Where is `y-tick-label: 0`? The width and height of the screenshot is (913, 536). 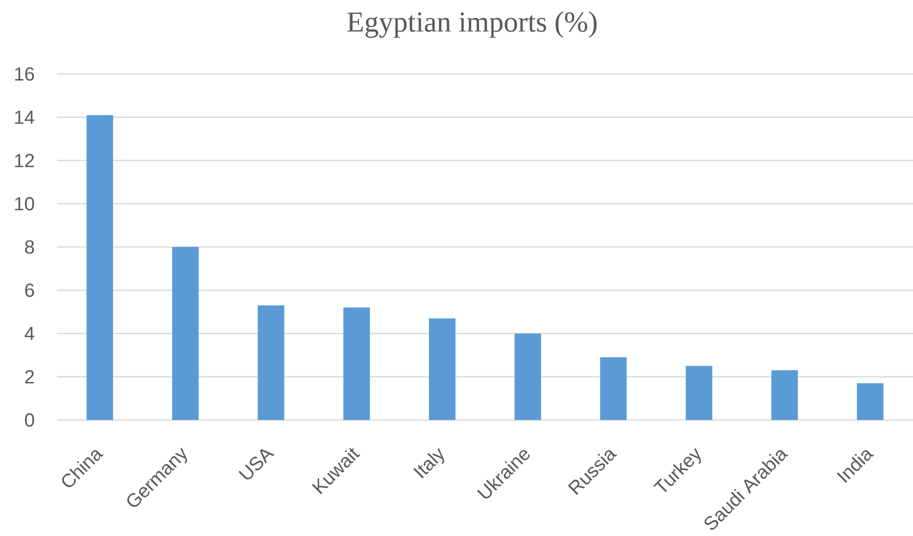 y-tick-label: 0 is located at coordinates (29, 420).